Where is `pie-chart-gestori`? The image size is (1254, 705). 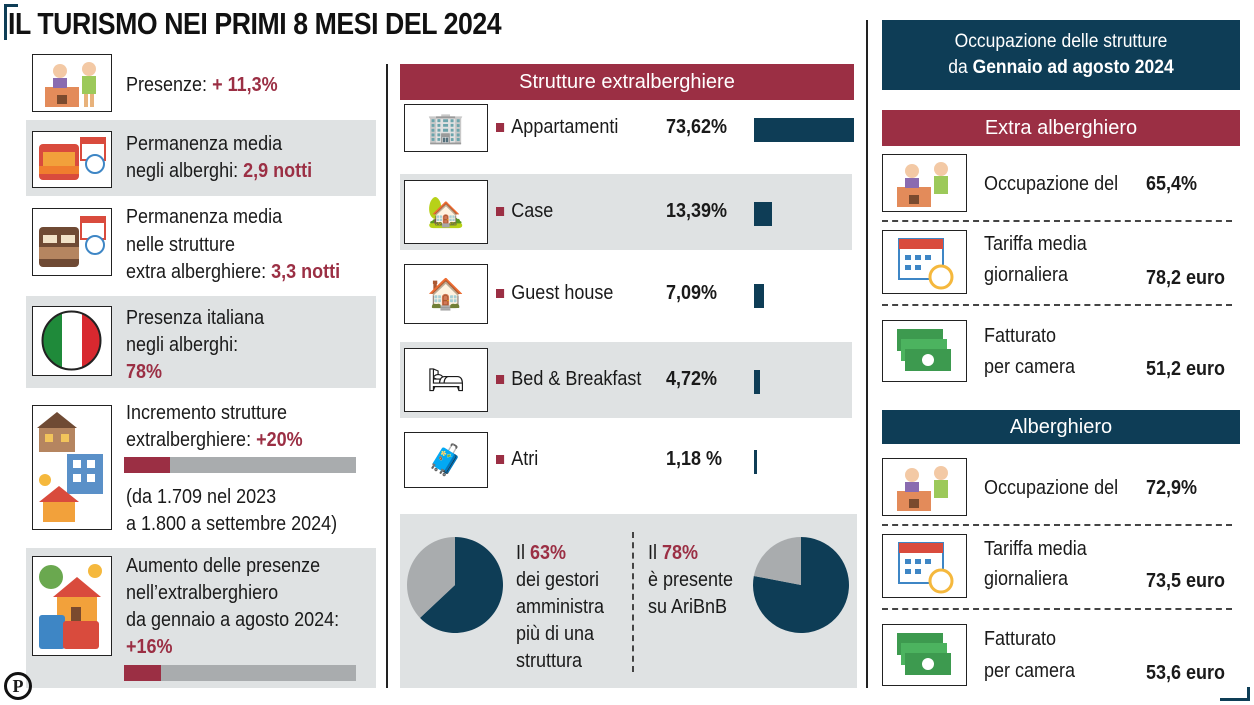 pie-chart-gestori is located at coordinates (455, 585).